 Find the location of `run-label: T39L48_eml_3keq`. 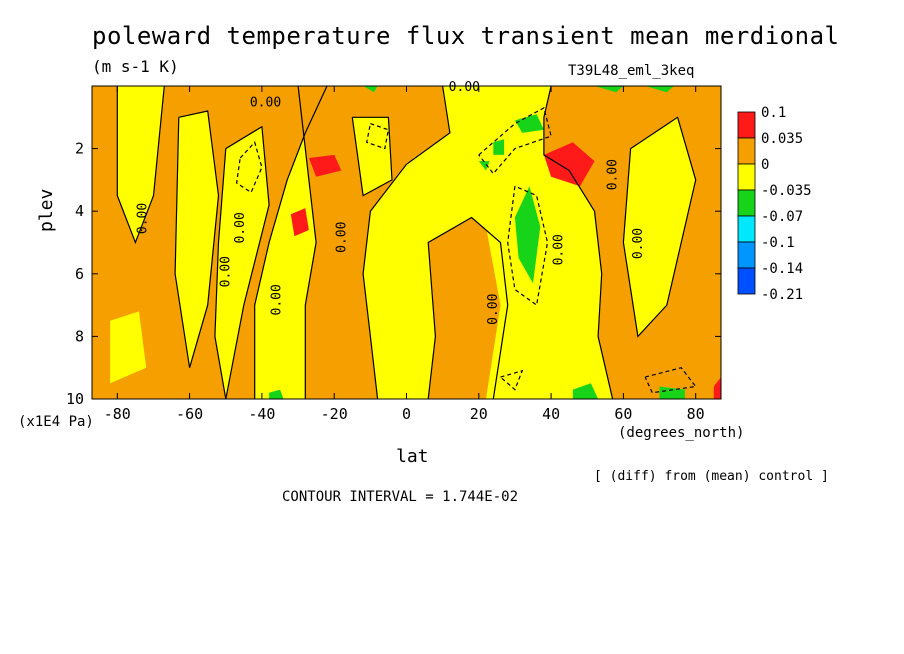

run-label: T39L48_eml_3keq is located at coordinates (631, 71).